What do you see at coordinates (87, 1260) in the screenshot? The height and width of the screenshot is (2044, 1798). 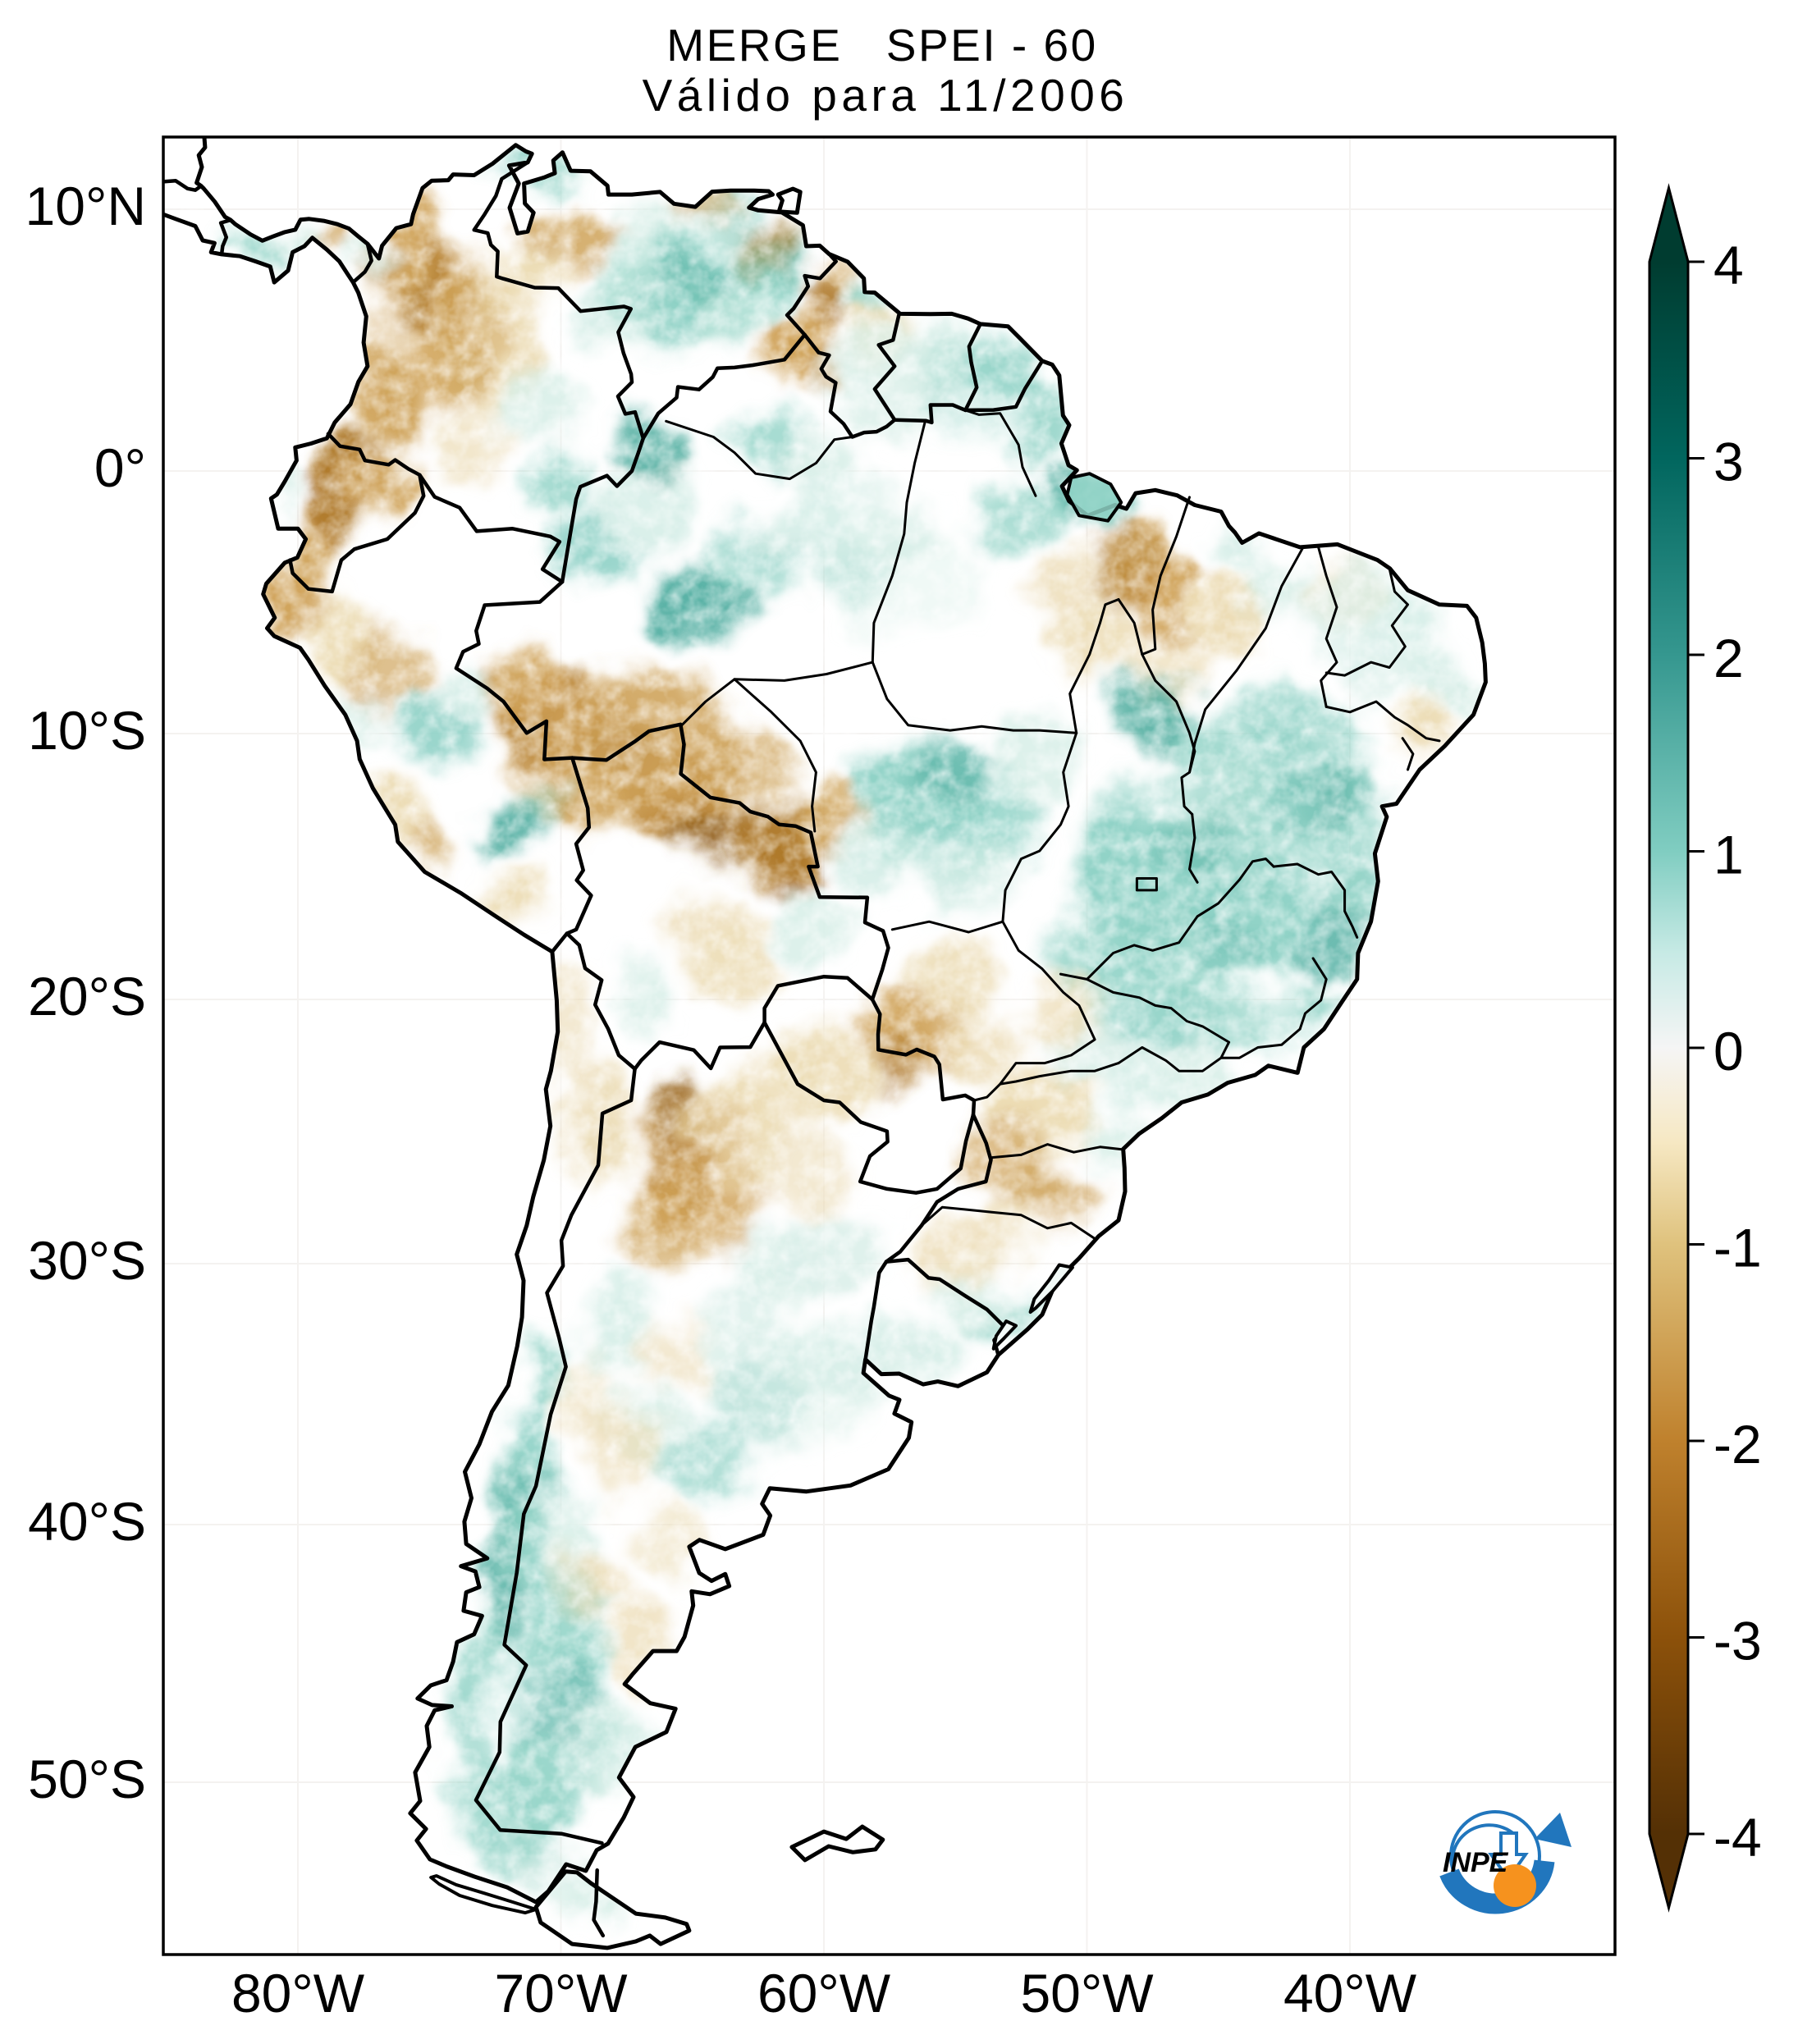 I see `svg-text: 30°S` at bounding box center [87, 1260].